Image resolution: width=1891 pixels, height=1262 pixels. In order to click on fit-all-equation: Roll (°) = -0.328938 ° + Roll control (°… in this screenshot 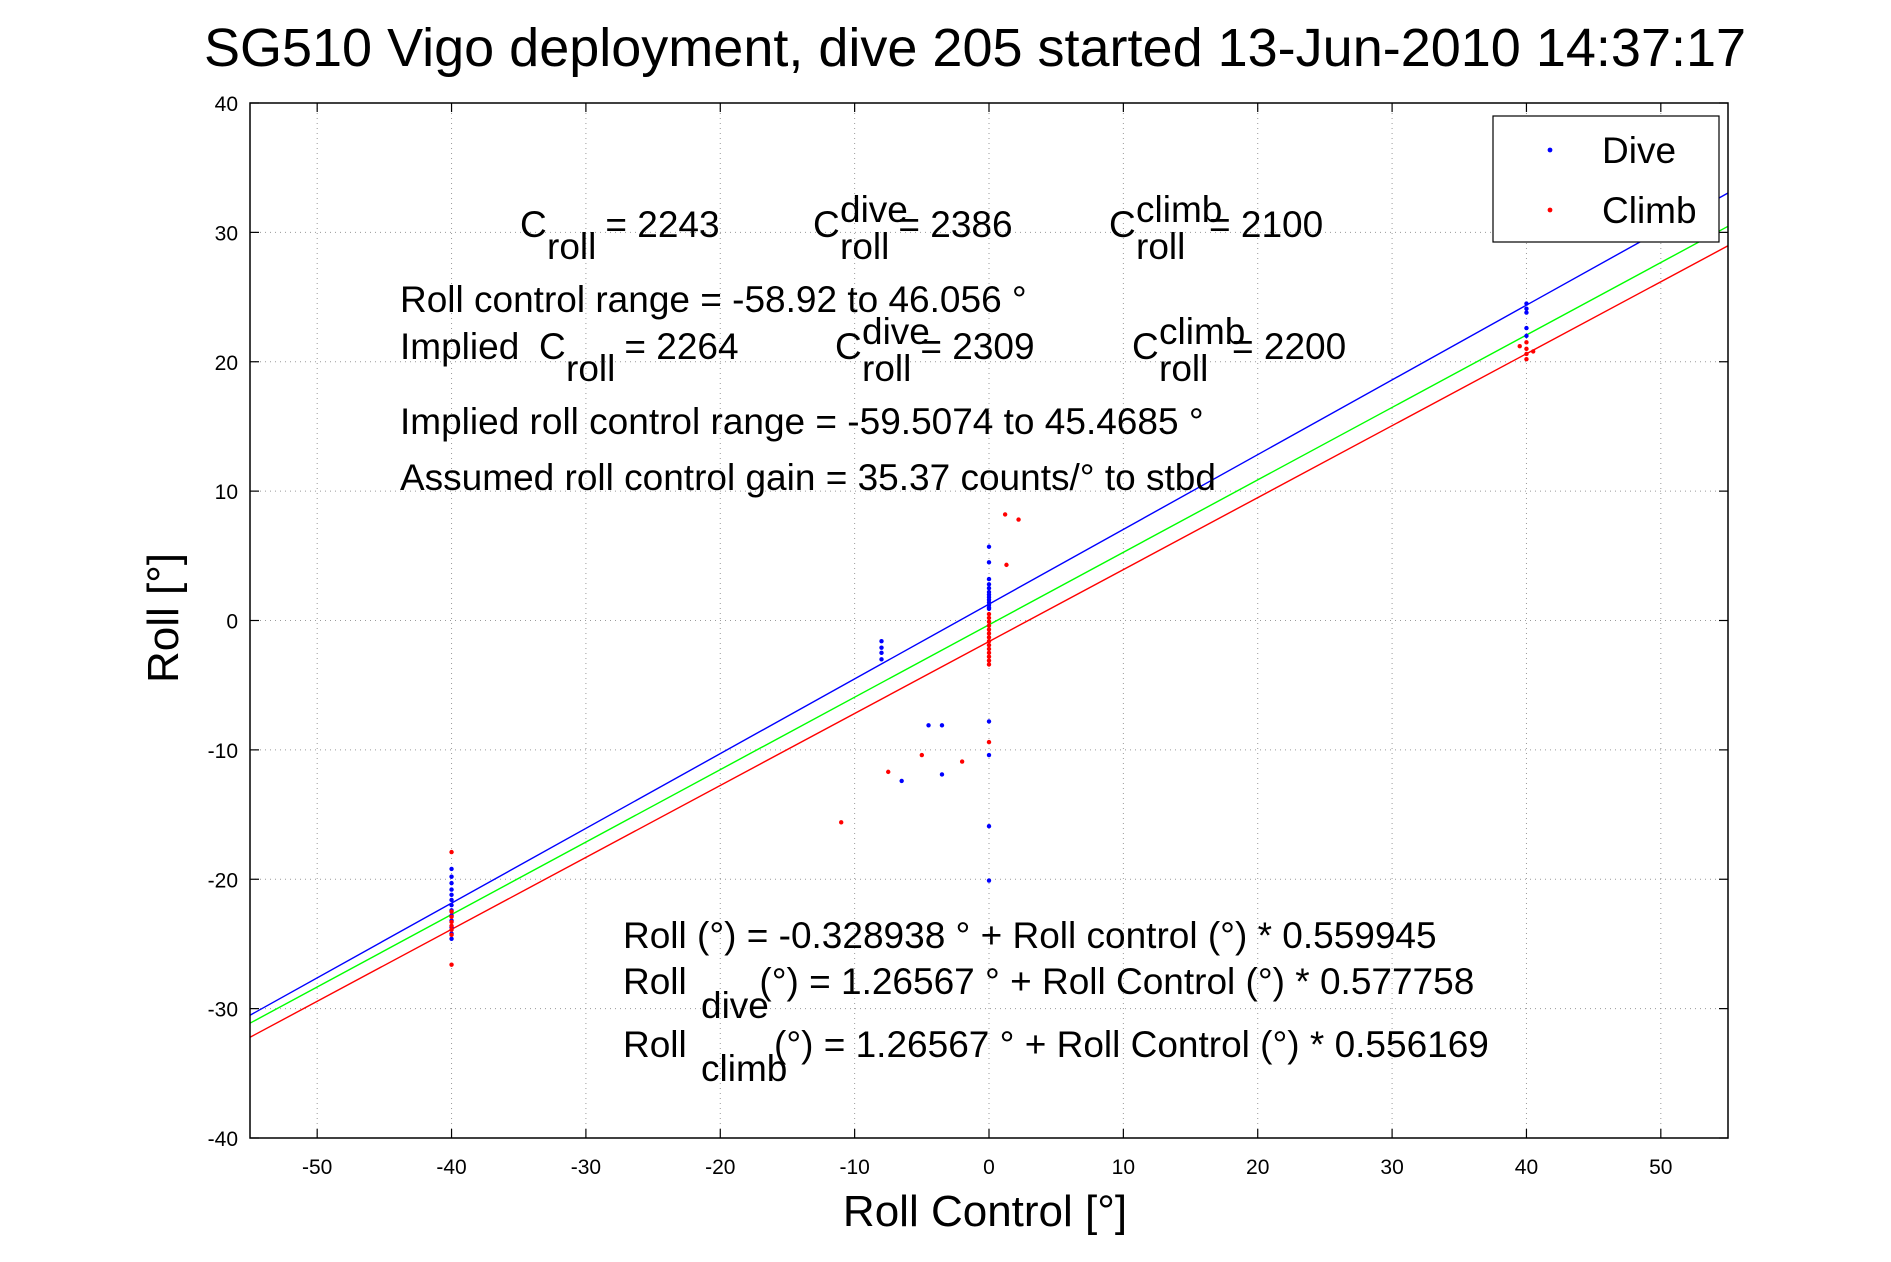, I will do `click(1030, 935)`.